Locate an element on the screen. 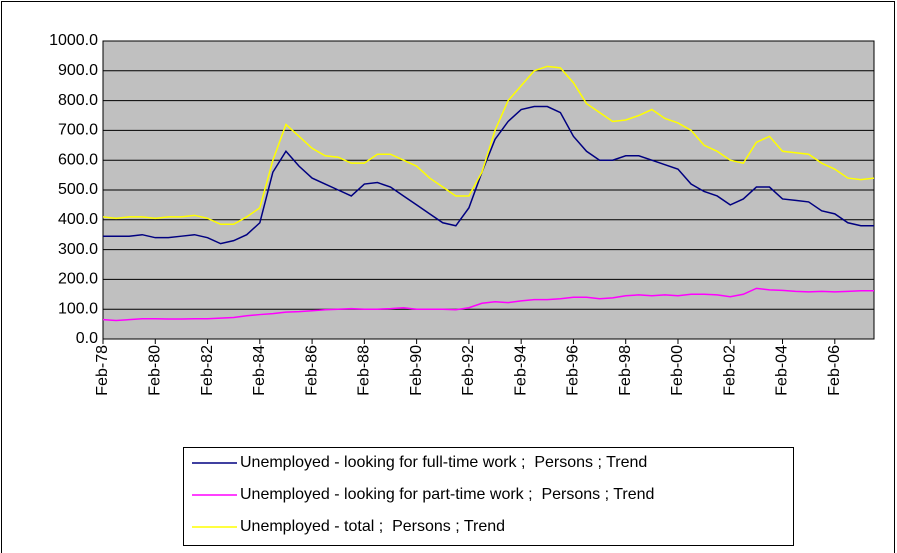 The image size is (897, 553). y-tick-label: 100.0 is located at coordinates (78, 308).